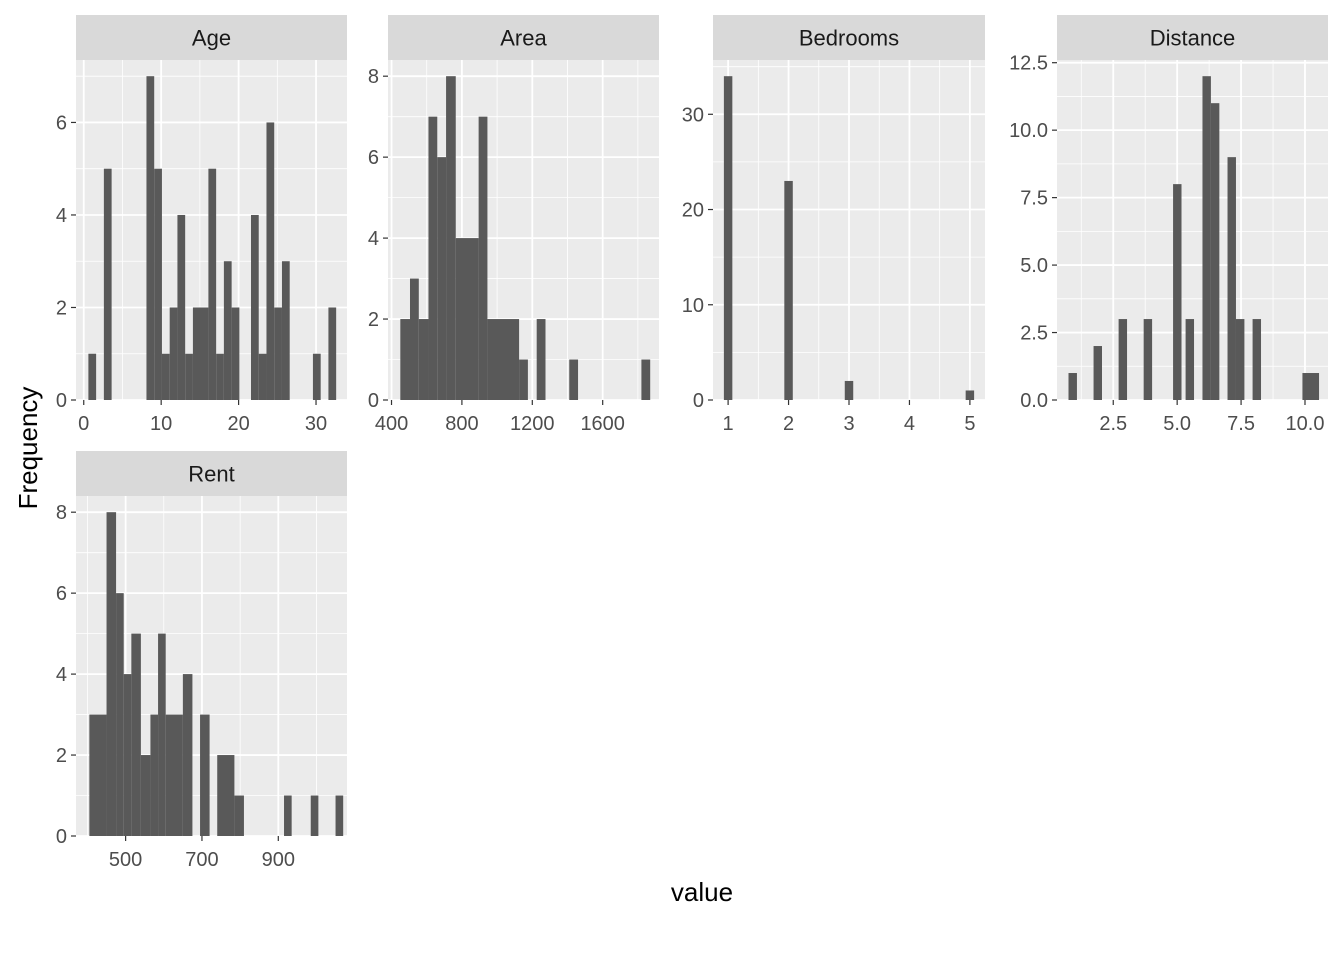 This screenshot has height=960, width=1344. Describe the element at coordinates (1241, 424) in the screenshot. I see `x-tick-label: 7.5` at that location.